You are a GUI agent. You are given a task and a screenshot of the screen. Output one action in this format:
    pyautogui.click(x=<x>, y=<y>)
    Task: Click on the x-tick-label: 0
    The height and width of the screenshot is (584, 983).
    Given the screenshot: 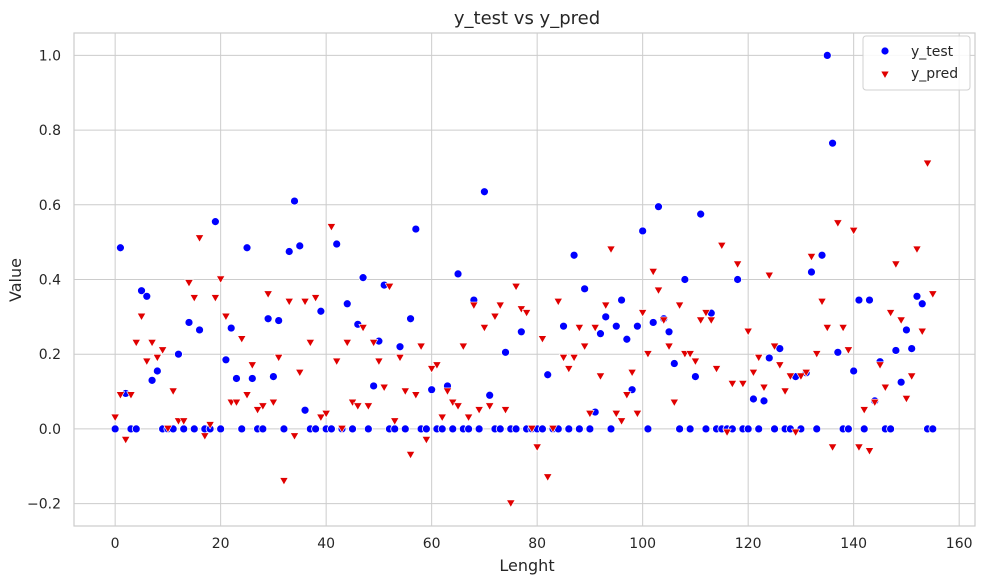 What is the action you would take?
    pyautogui.click(x=115, y=544)
    